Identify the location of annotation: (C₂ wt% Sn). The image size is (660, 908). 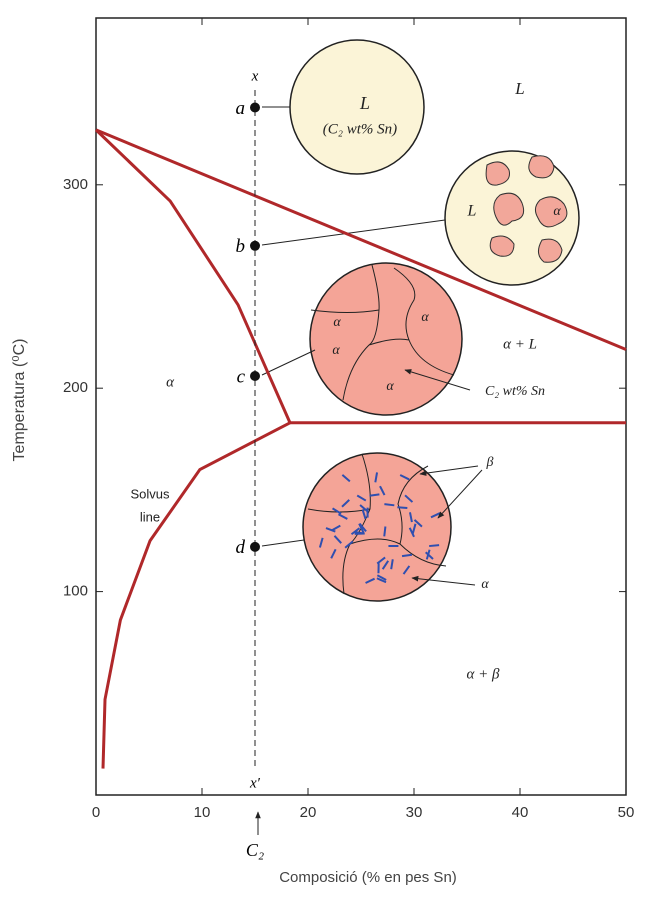
(360, 129).